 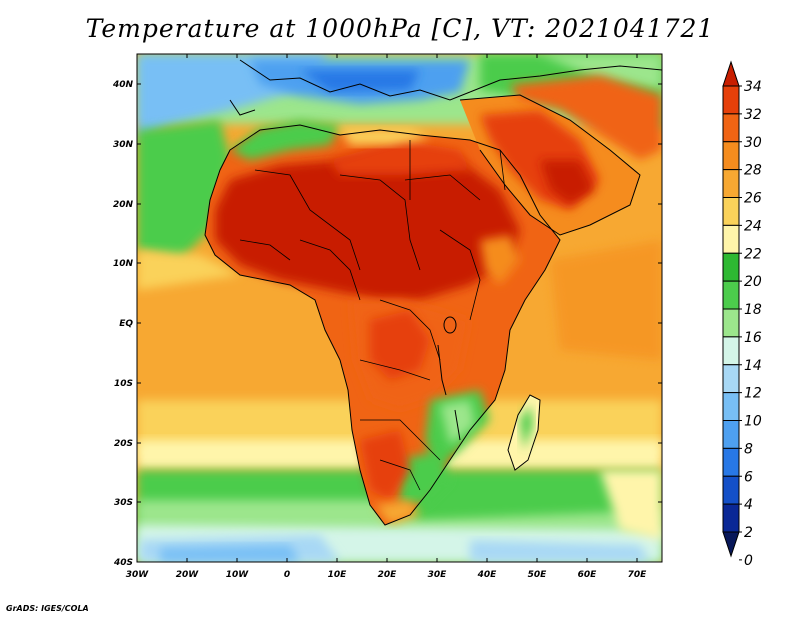 I want to click on lat-tick-label: 40N, so click(x=123, y=85).